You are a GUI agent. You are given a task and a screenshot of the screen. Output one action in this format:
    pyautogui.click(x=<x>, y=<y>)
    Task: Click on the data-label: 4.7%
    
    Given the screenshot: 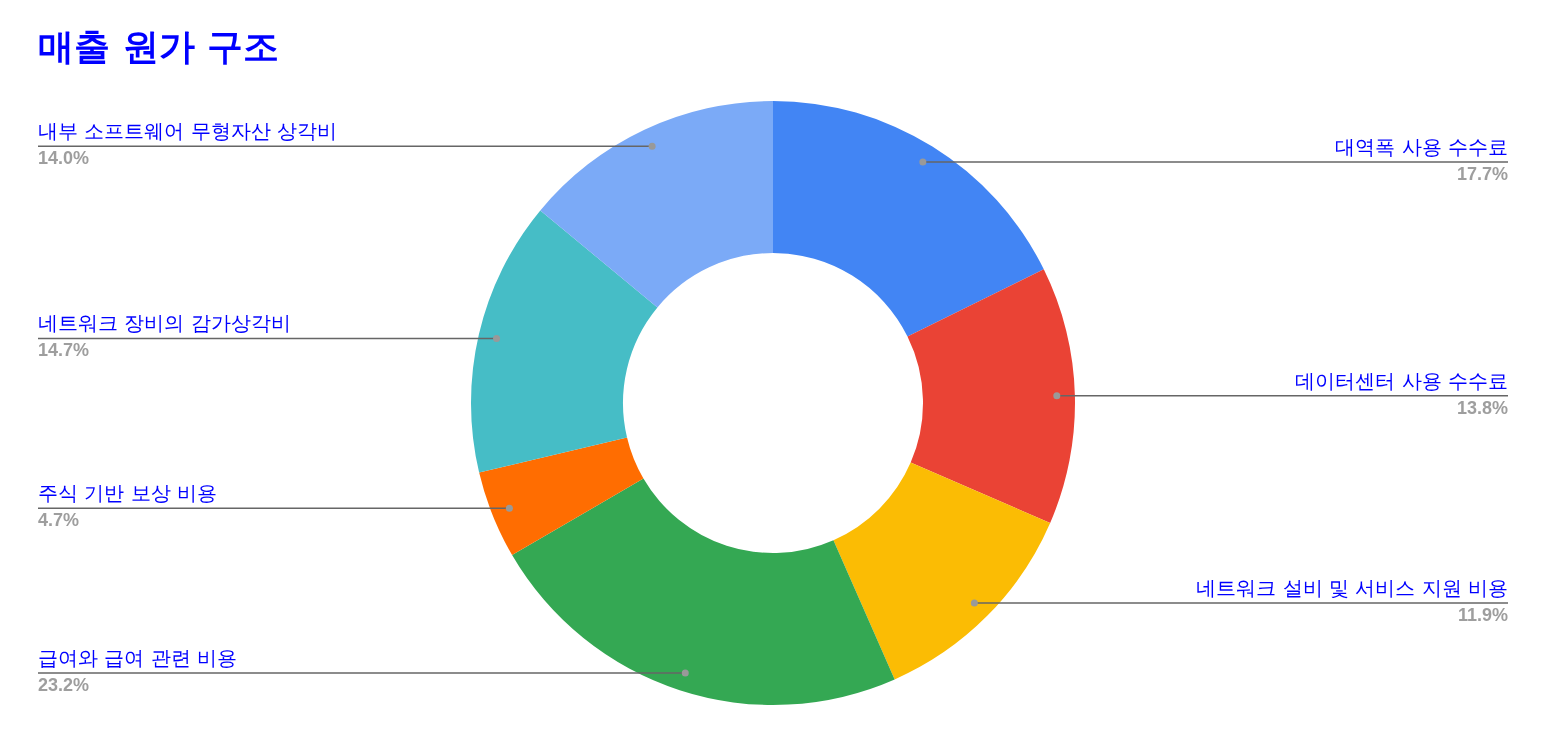 What is the action you would take?
    pyautogui.click(x=59, y=520)
    